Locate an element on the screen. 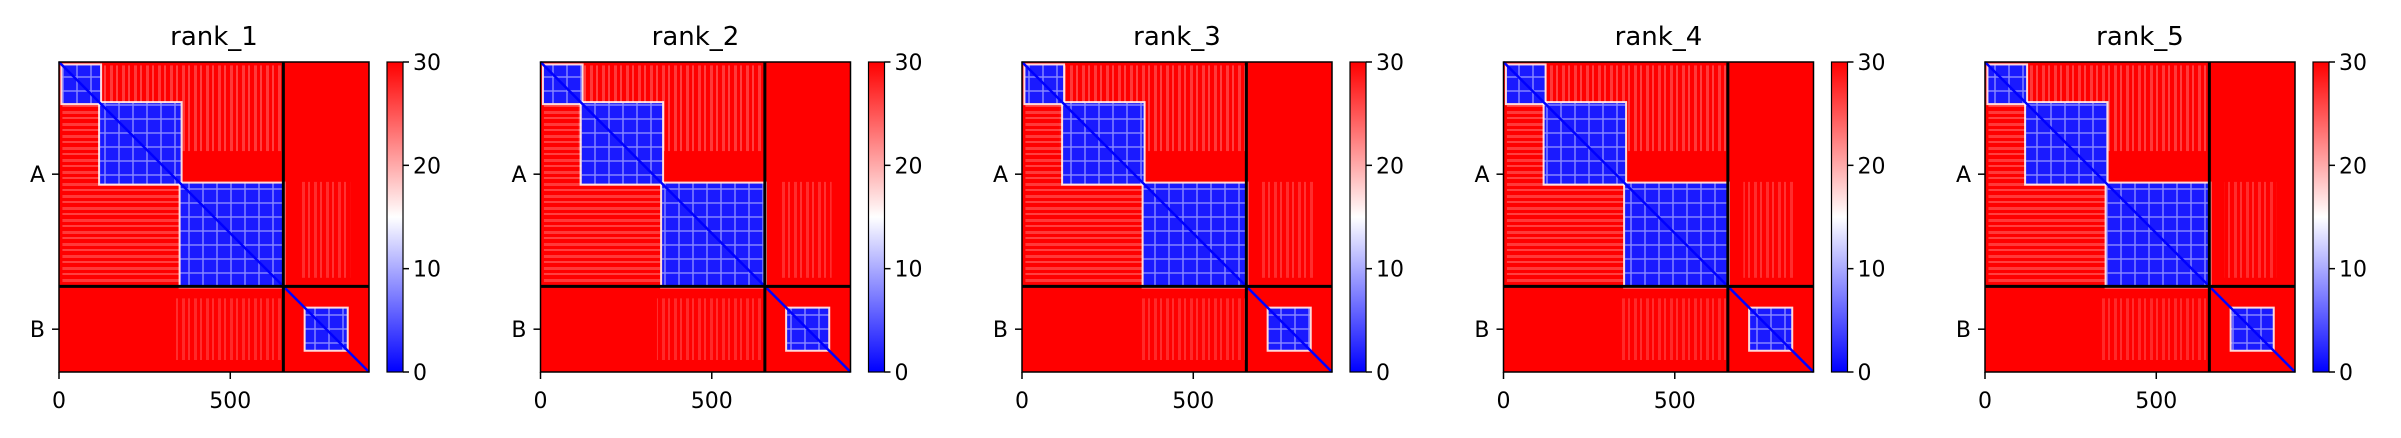  panel-title: rank_5 is located at coordinates (2140, 37).